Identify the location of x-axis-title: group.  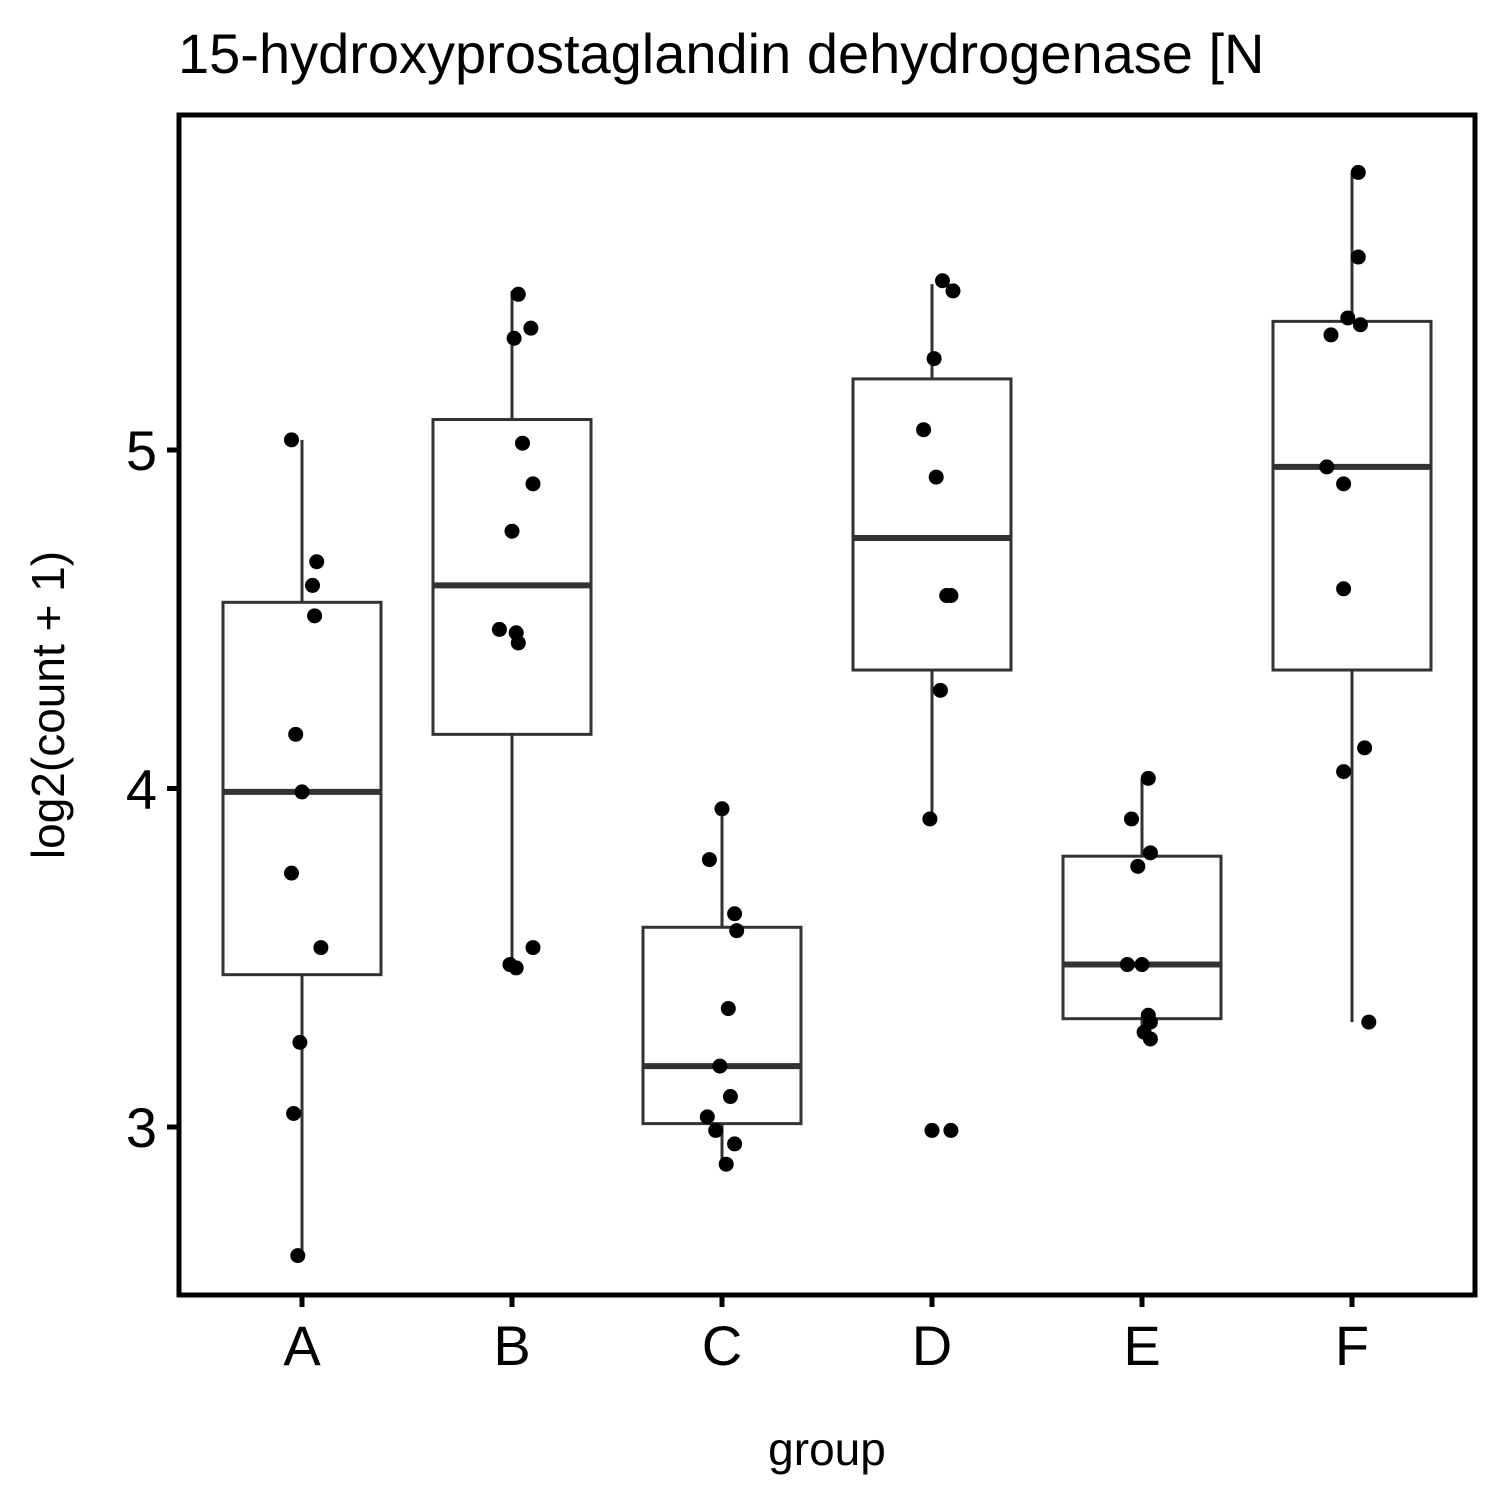
(827, 1449).